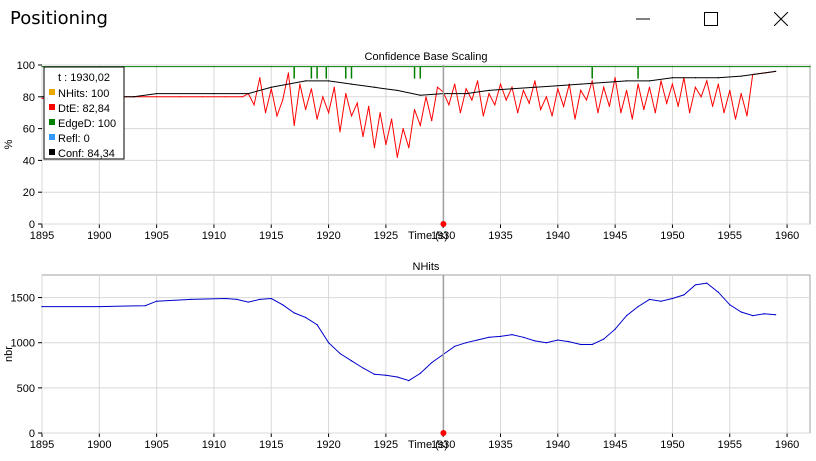  I want to click on y-tick-label: 40, so click(29, 161).